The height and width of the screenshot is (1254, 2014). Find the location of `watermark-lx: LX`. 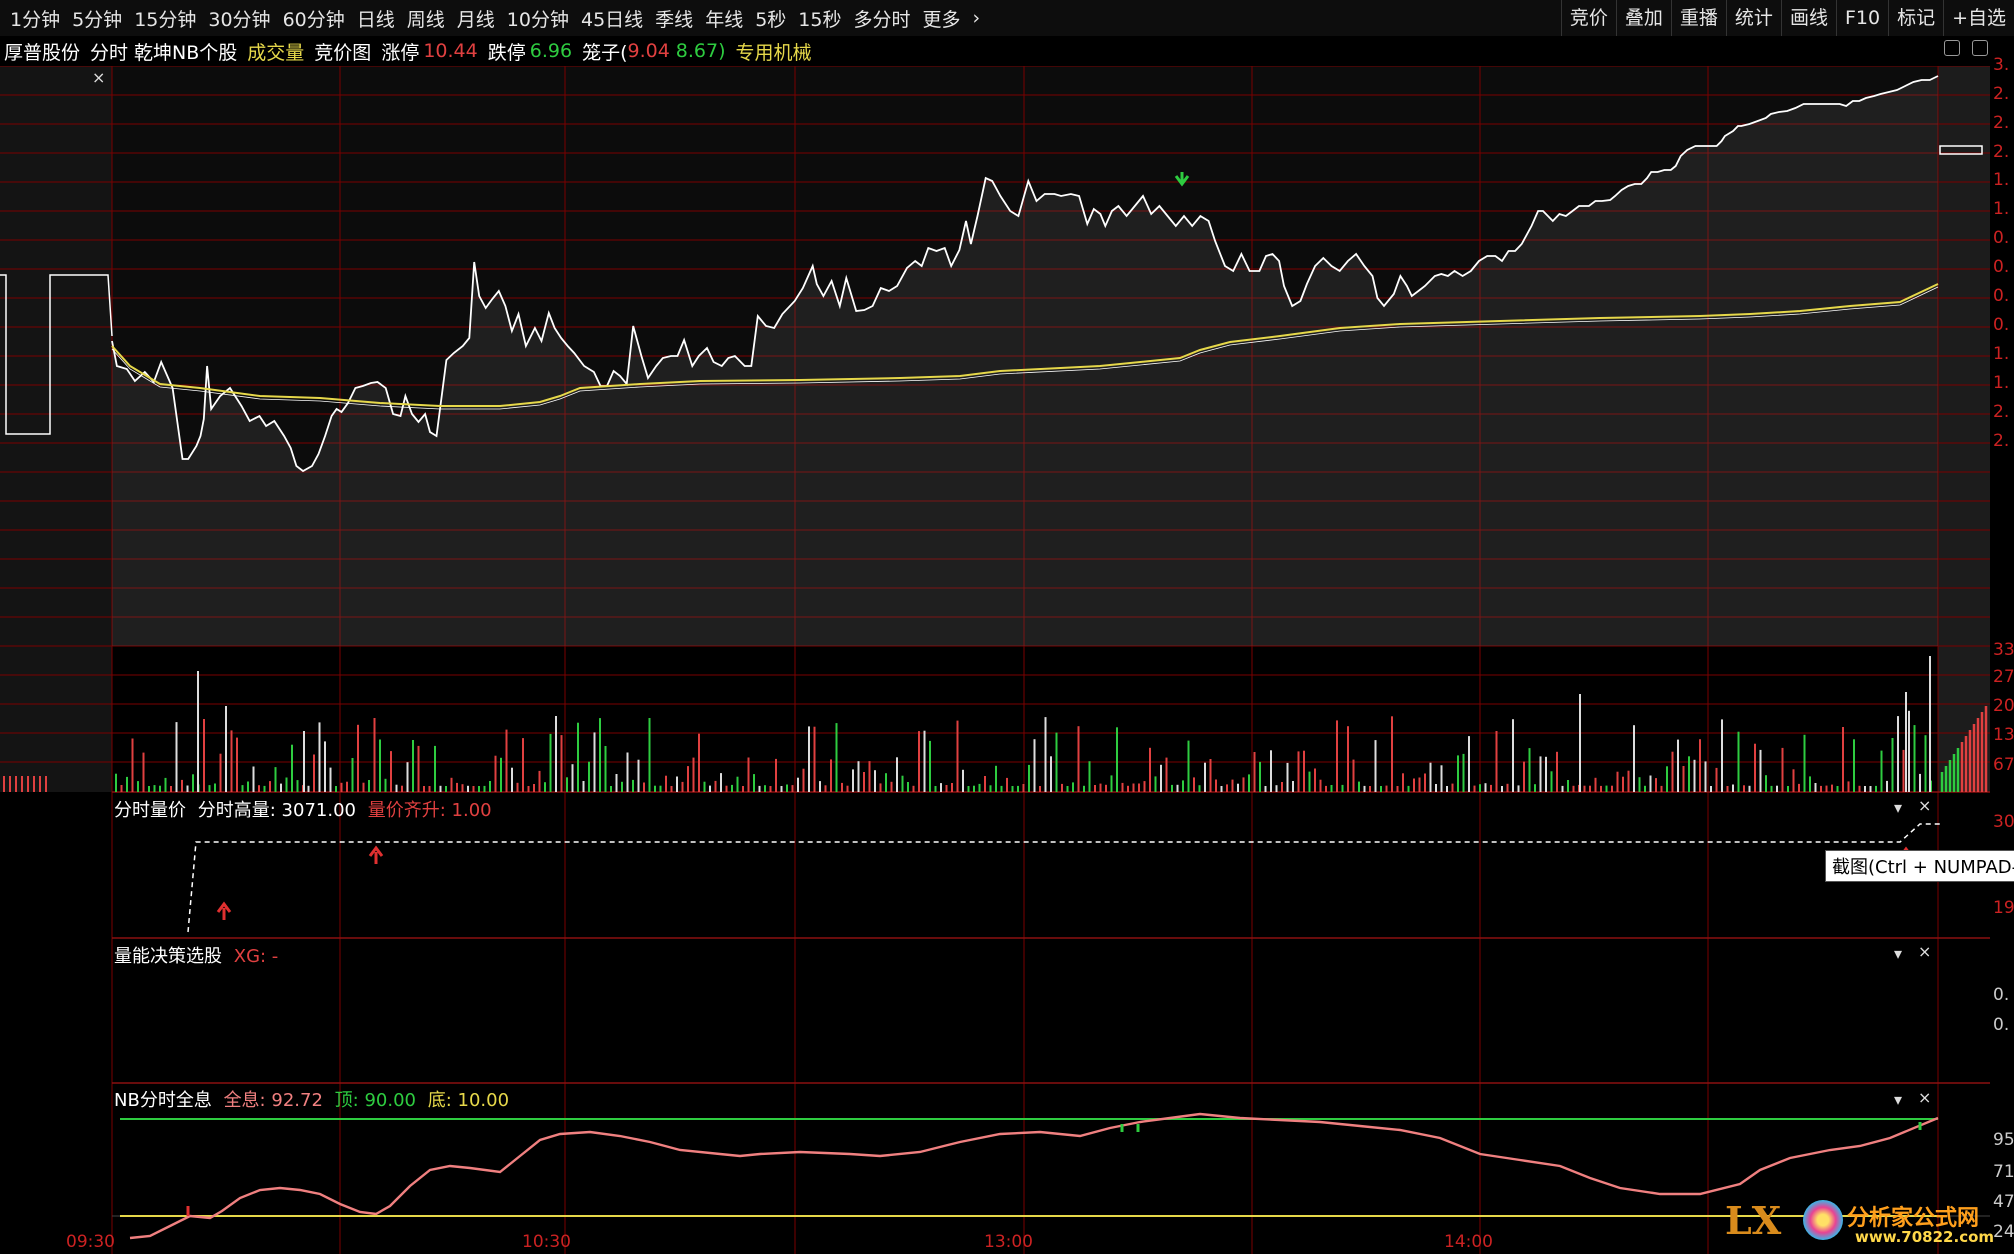

watermark-lx: LX is located at coordinates (1753, 1220).